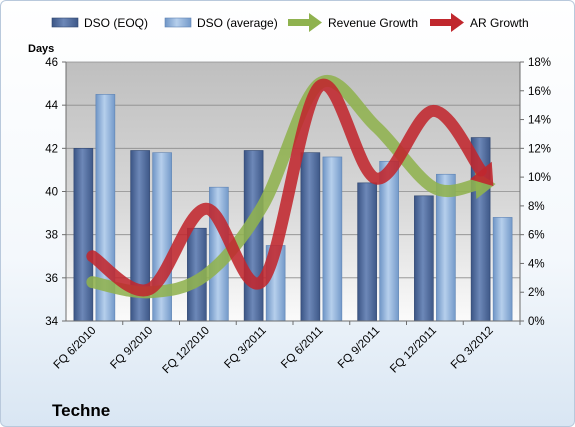 This screenshot has width=575, height=427. I want to click on x-tick-label: FQ 9/2010, so click(131, 348).